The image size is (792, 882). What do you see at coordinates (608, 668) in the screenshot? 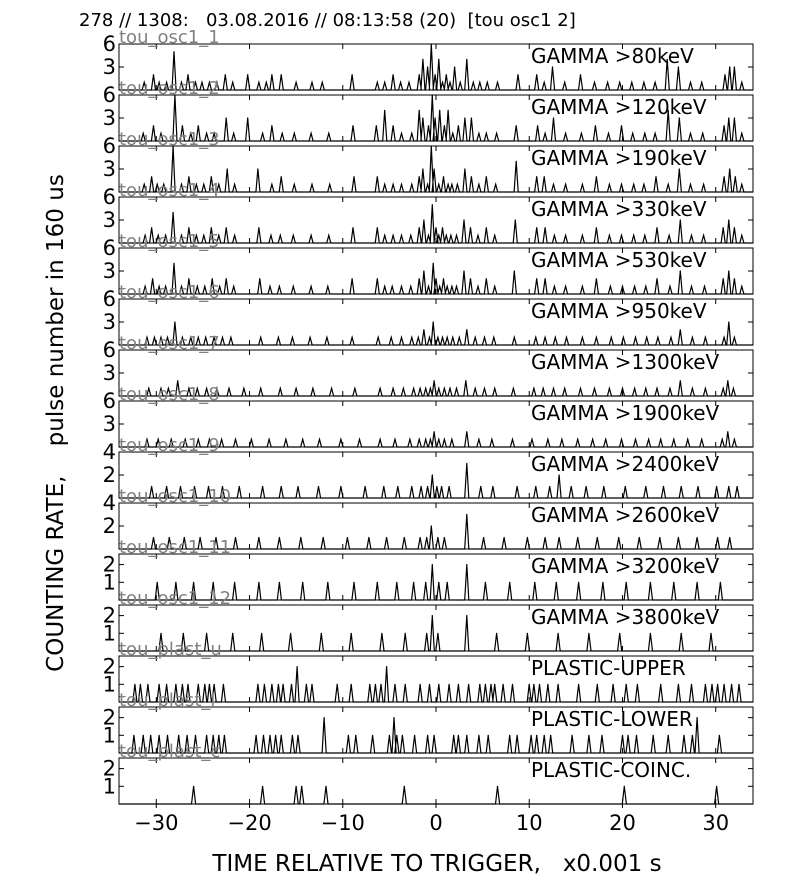
I see `panel-label: PLASTIC-UPPER` at bounding box center [608, 668].